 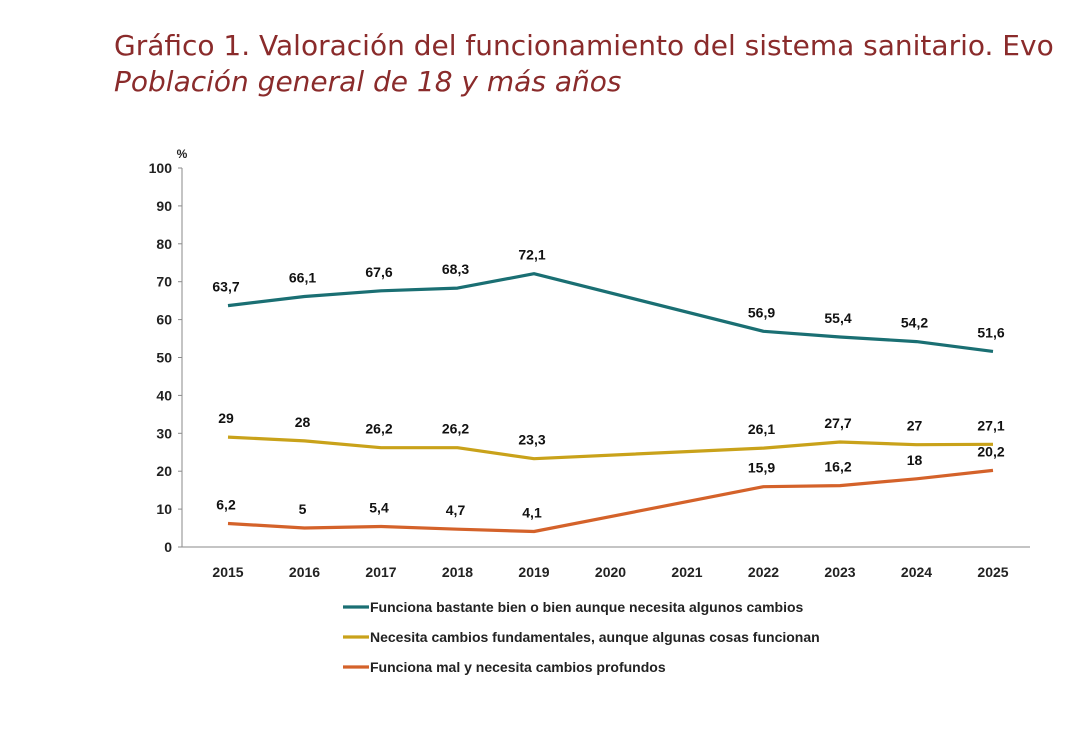 I want to click on x-tick-label: 2020, so click(x=610, y=572).